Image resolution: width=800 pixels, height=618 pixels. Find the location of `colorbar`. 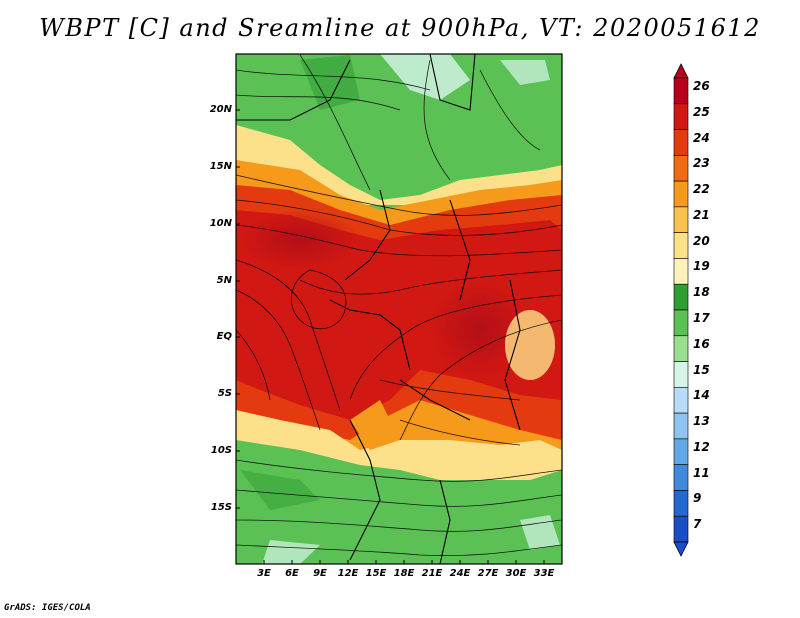

colorbar is located at coordinates (681, 310).